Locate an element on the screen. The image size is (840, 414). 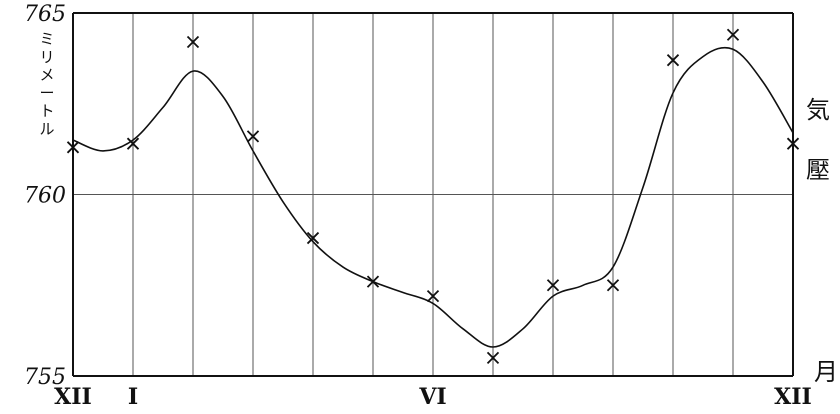
y-tick-labels: 765 760 755 is located at coordinates (45, 196).